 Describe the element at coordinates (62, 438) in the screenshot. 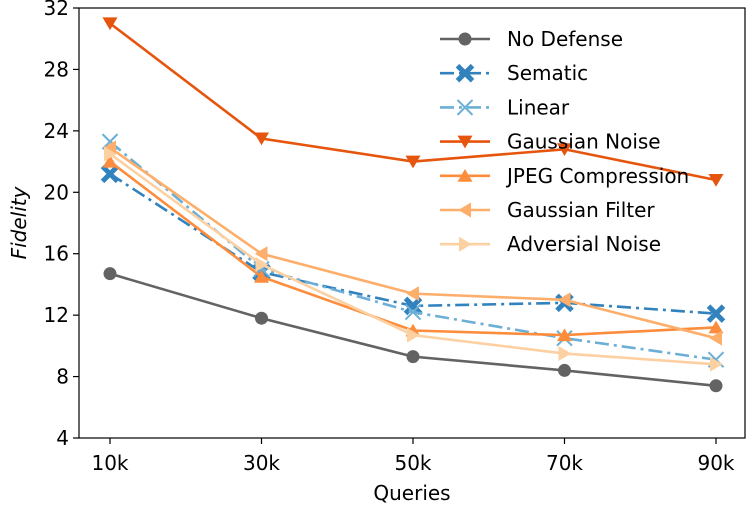

I see `y-tick-label: 4` at that location.